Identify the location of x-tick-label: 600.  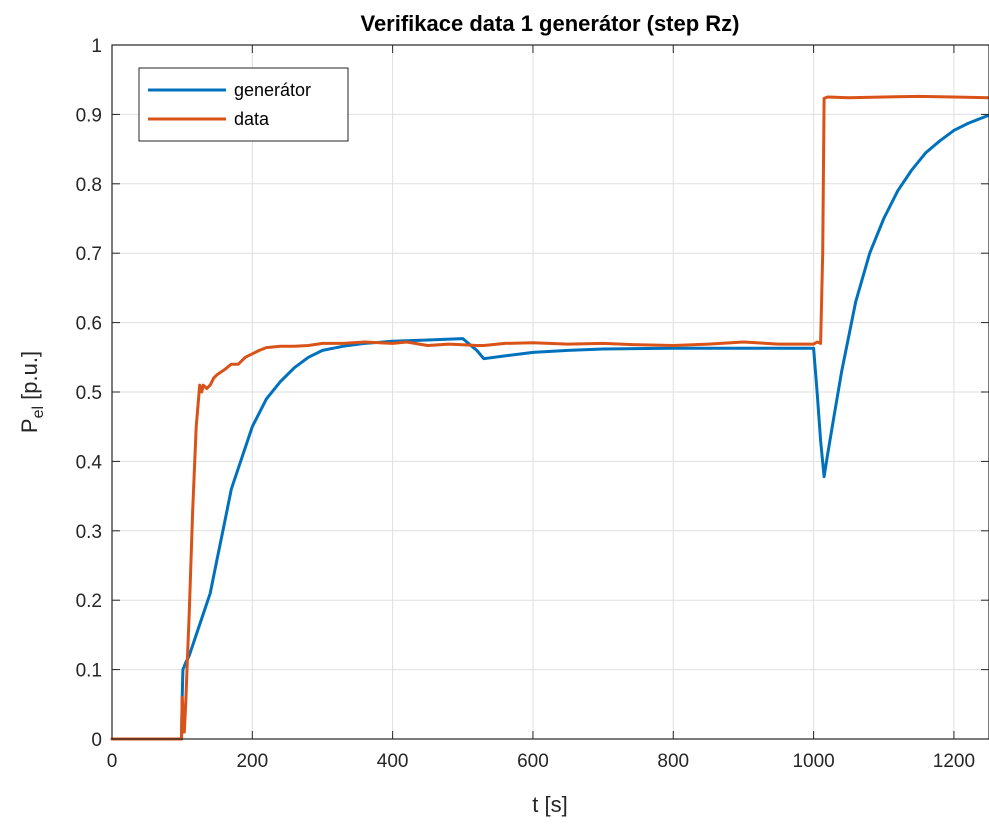
(533, 761).